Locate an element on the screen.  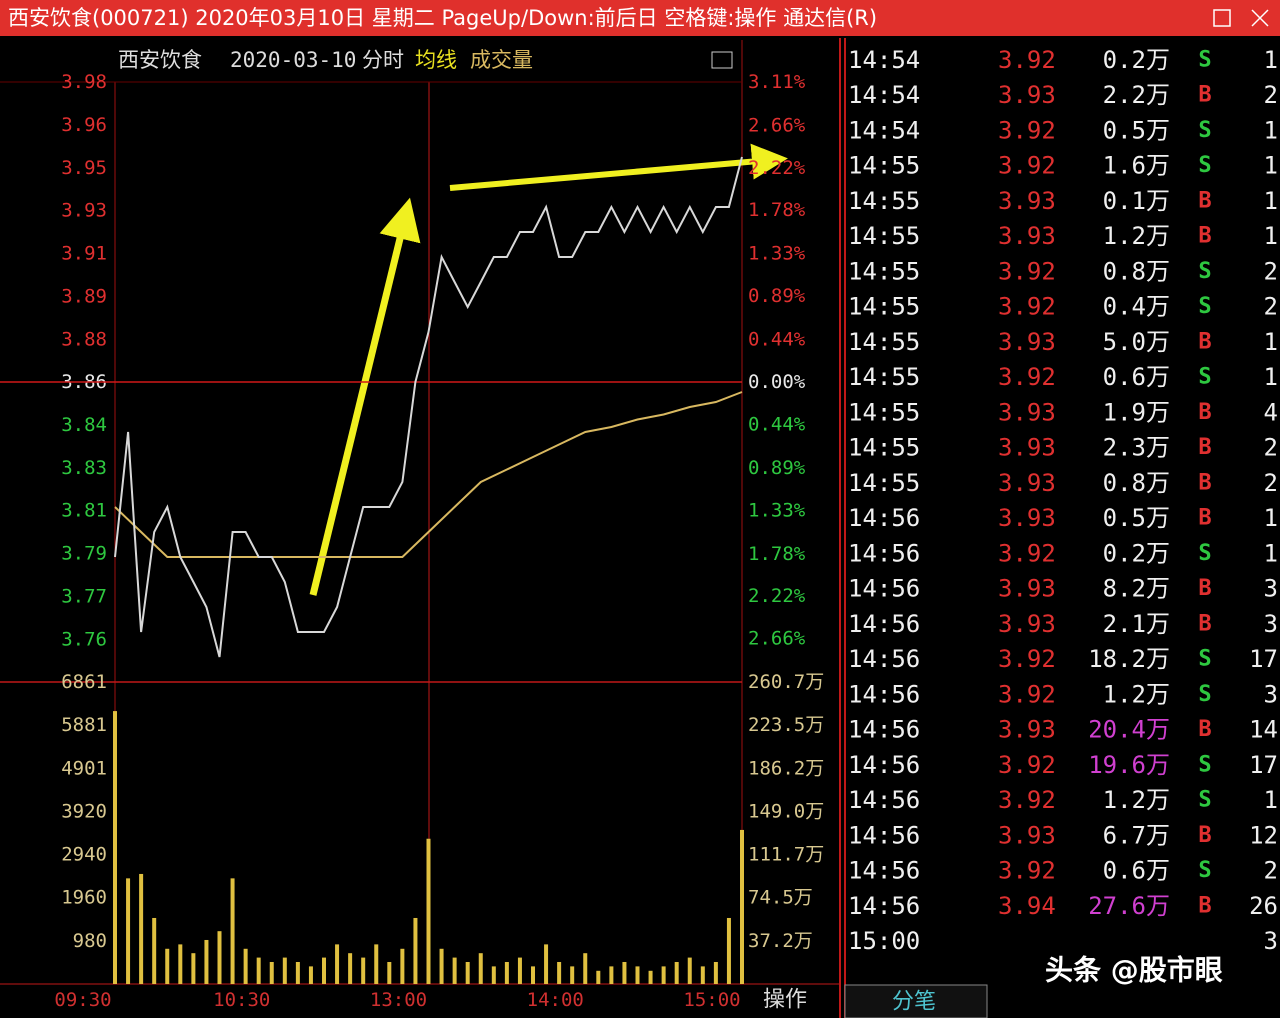
trade-count: 12 is located at coordinates (1263, 835).